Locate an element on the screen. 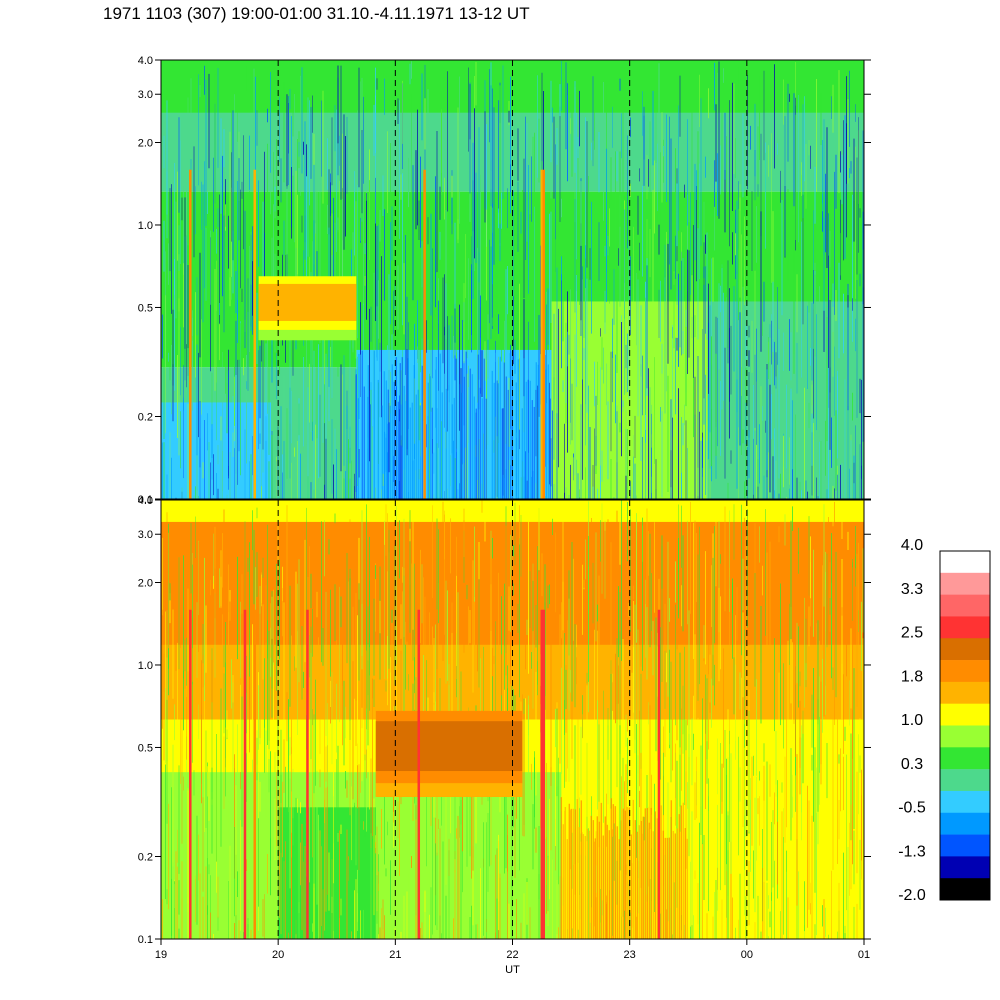 This screenshot has width=1000, height=1000. colorbar-label: -1.3 is located at coordinates (912, 851).